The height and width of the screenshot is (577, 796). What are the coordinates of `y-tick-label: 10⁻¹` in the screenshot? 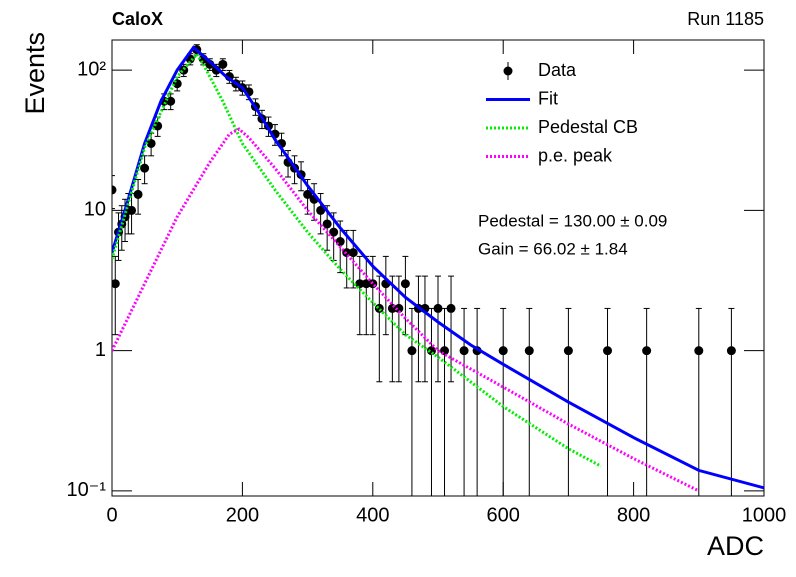 It's located at (87, 490).